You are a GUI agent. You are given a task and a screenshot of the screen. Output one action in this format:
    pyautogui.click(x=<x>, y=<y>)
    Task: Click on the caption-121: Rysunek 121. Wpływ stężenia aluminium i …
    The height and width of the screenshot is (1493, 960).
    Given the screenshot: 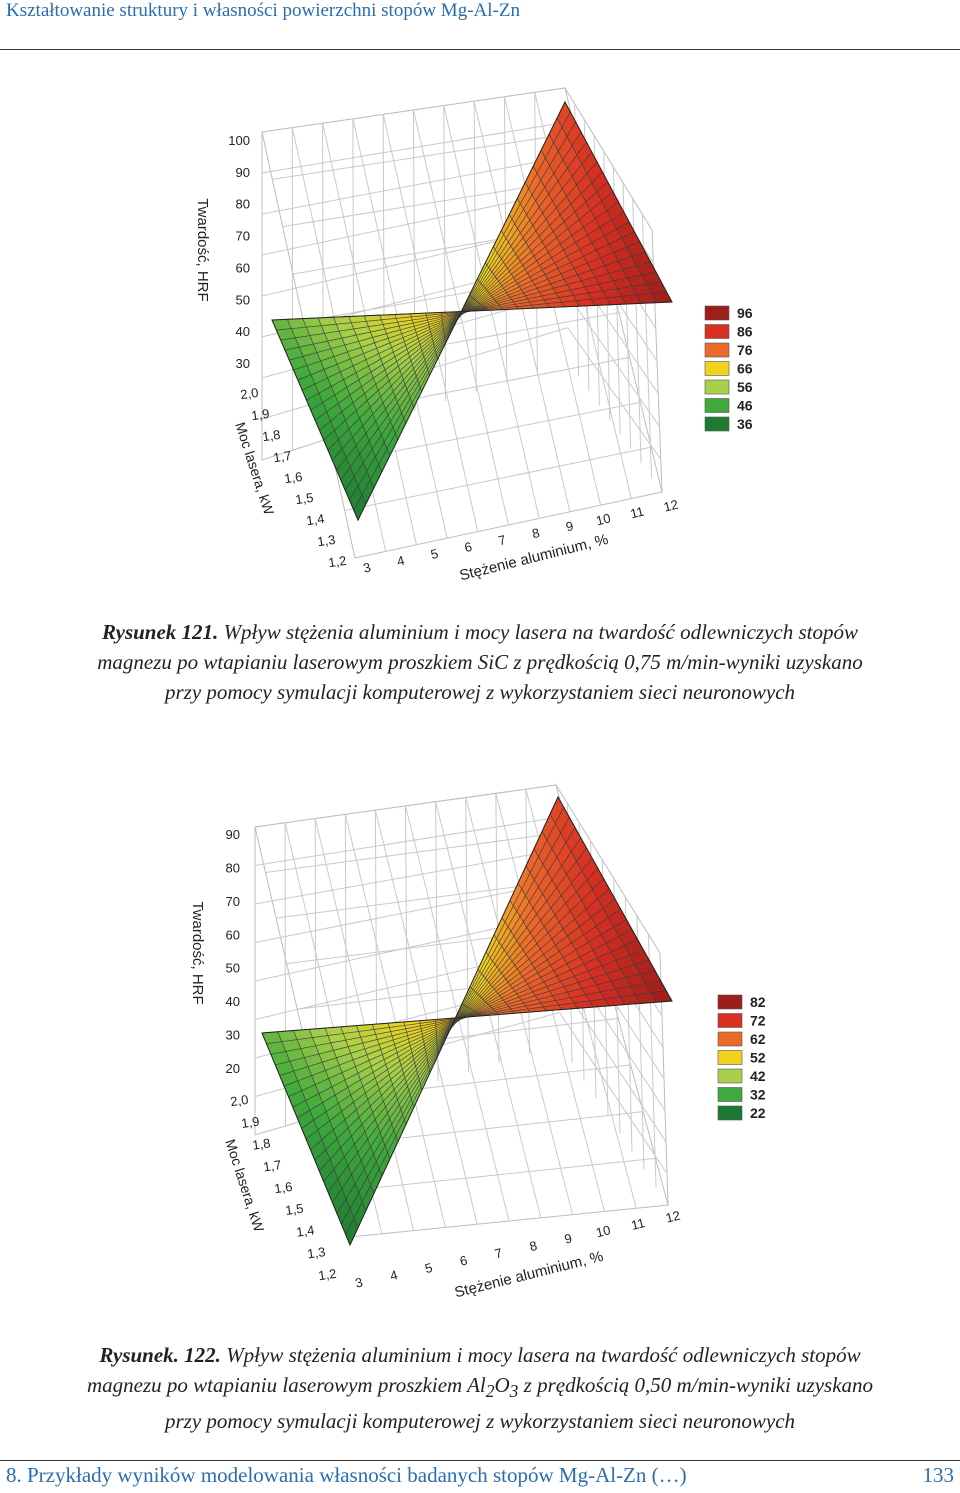 What is the action you would take?
    pyautogui.click(x=480, y=662)
    